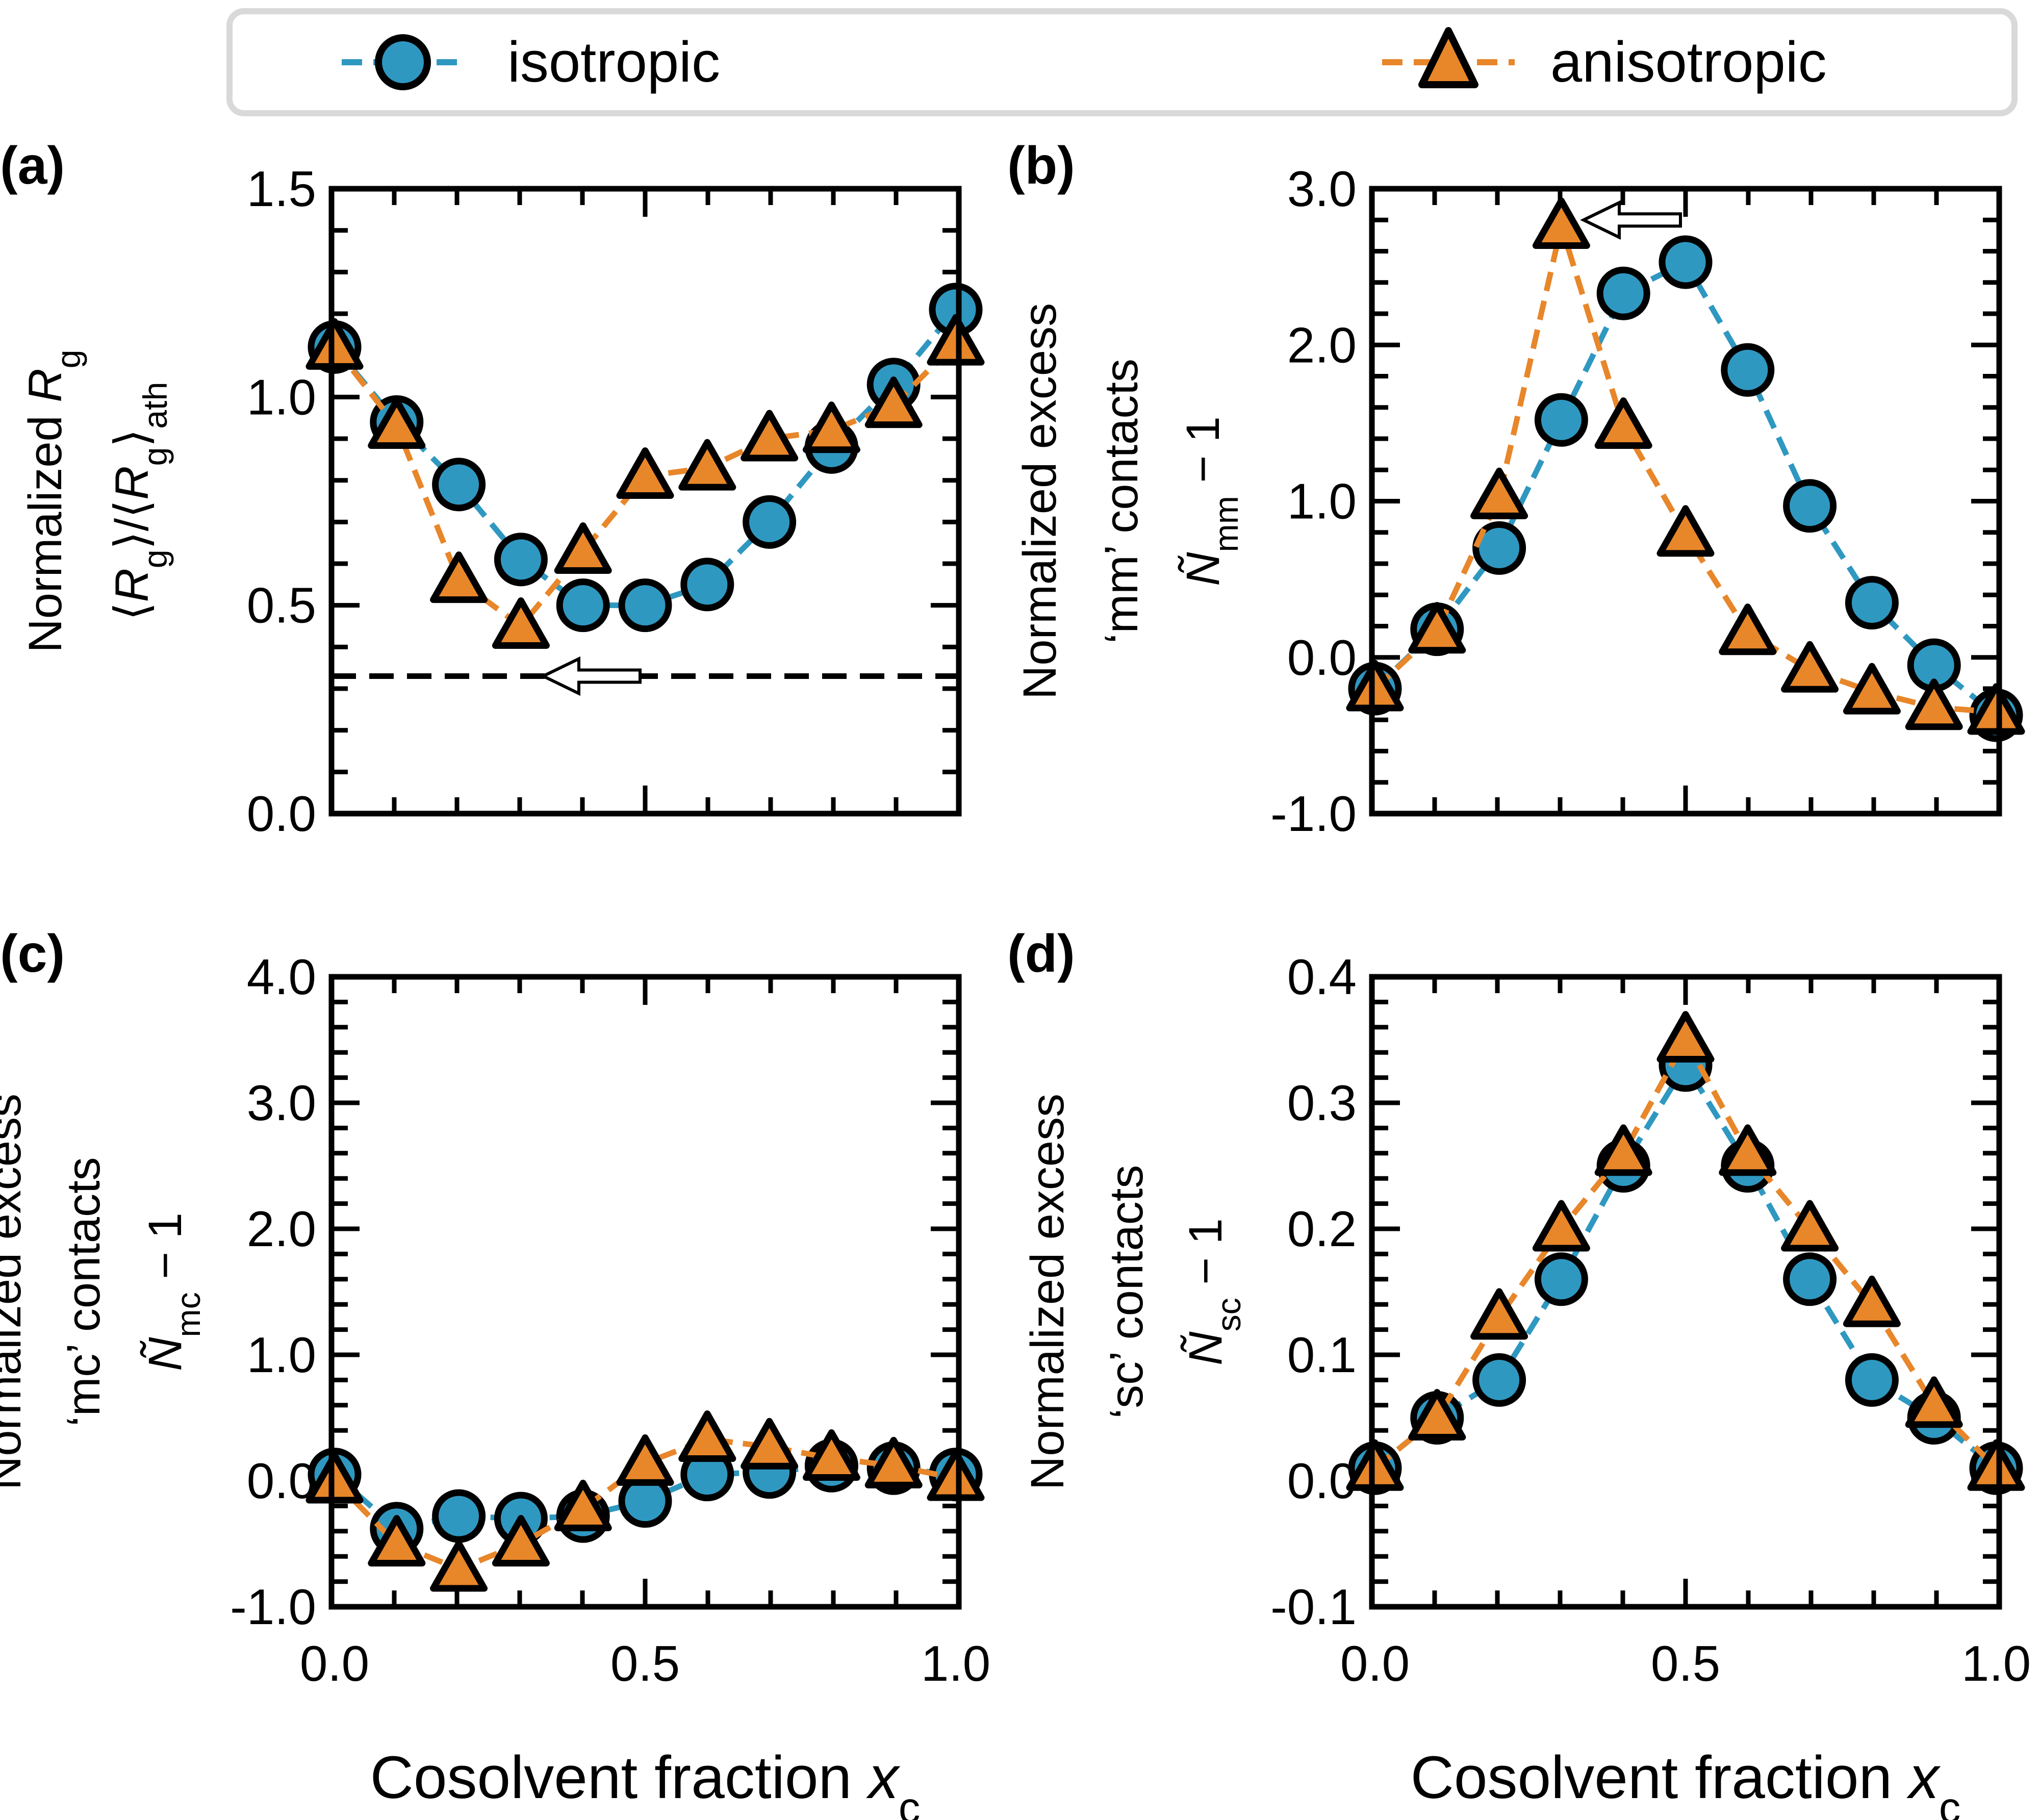 Image resolution: width=2040 pixels, height=1820 pixels. I want to click on y-tick-label: 0.4, so click(1322, 977).